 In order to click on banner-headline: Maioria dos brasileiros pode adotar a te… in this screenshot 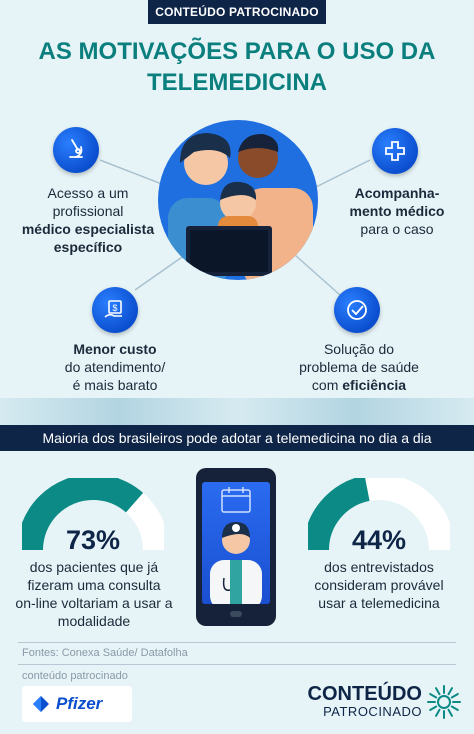, I will do `click(237, 438)`.